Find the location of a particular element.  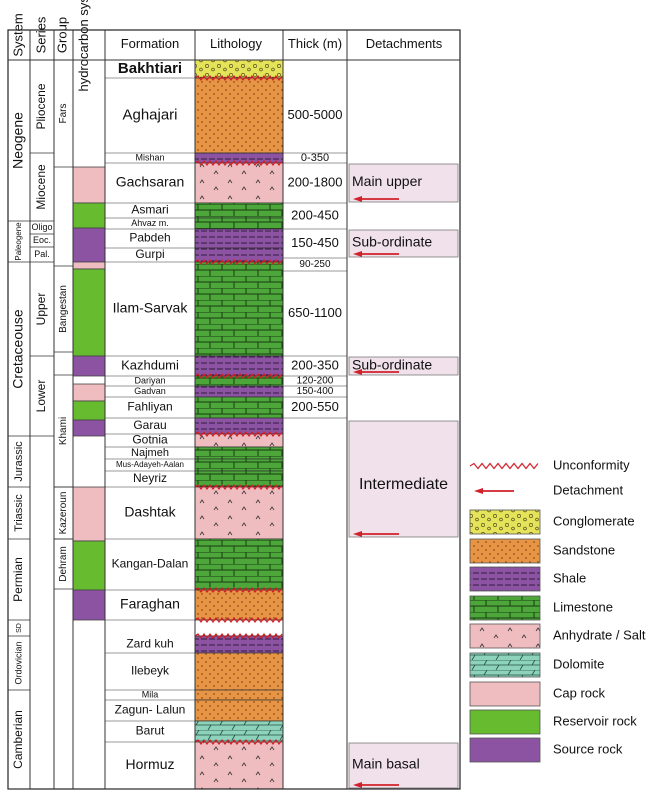

thickness-label: 200-1800 is located at coordinates (315, 181).